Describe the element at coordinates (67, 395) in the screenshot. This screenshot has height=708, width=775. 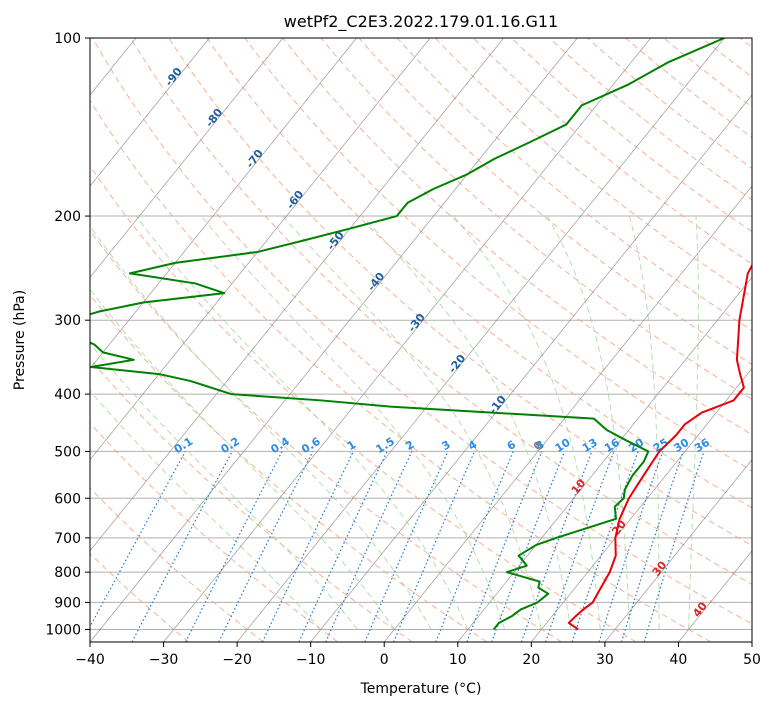
I see `y-tick-label: 400` at that location.